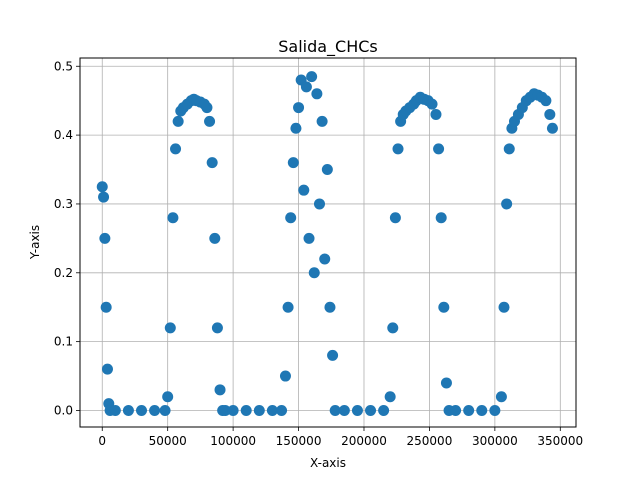 This screenshot has height=480, width=640. What do you see at coordinates (495, 441) in the screenshot?
I see `x-tick-label: 300000` at bounding box center [495, 441].